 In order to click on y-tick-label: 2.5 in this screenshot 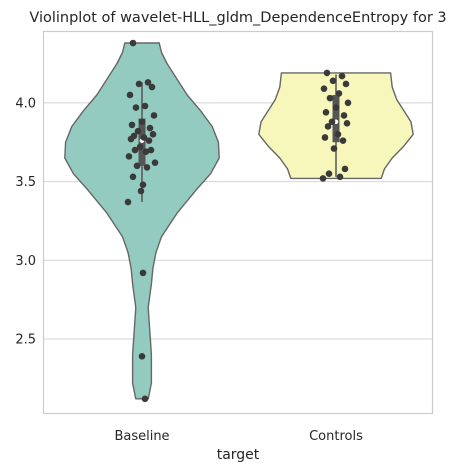, I will do `click(25, 340)`.